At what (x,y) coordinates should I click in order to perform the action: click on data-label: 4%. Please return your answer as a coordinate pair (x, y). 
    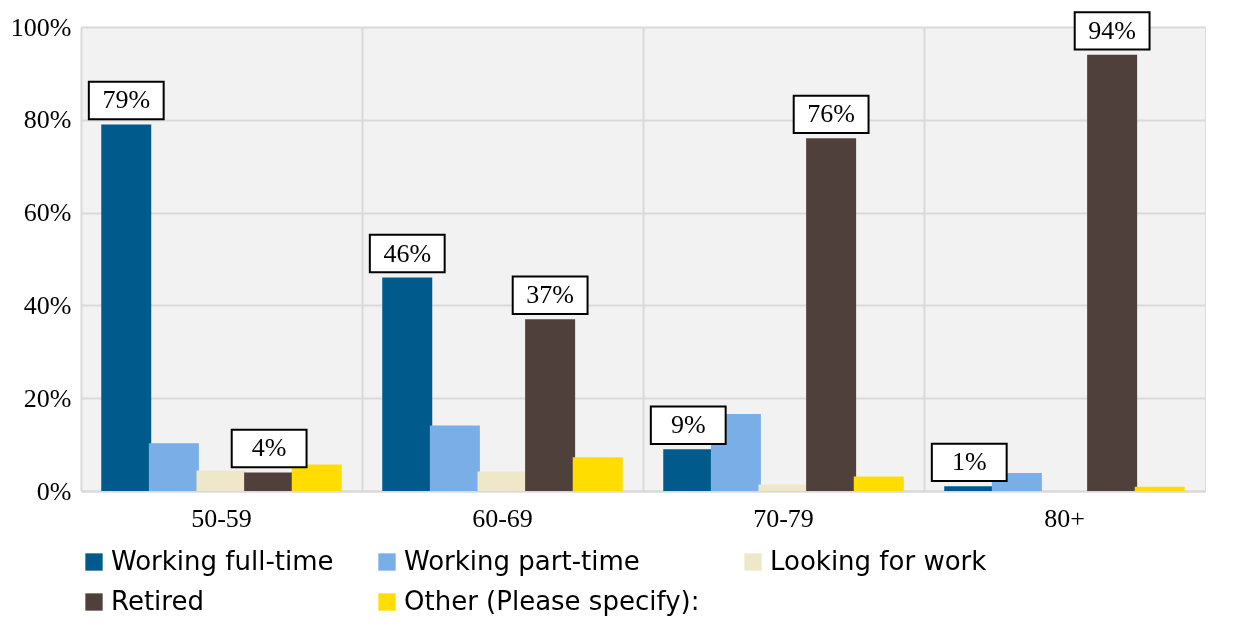
    Looking at the image, I should click on (269, 448).